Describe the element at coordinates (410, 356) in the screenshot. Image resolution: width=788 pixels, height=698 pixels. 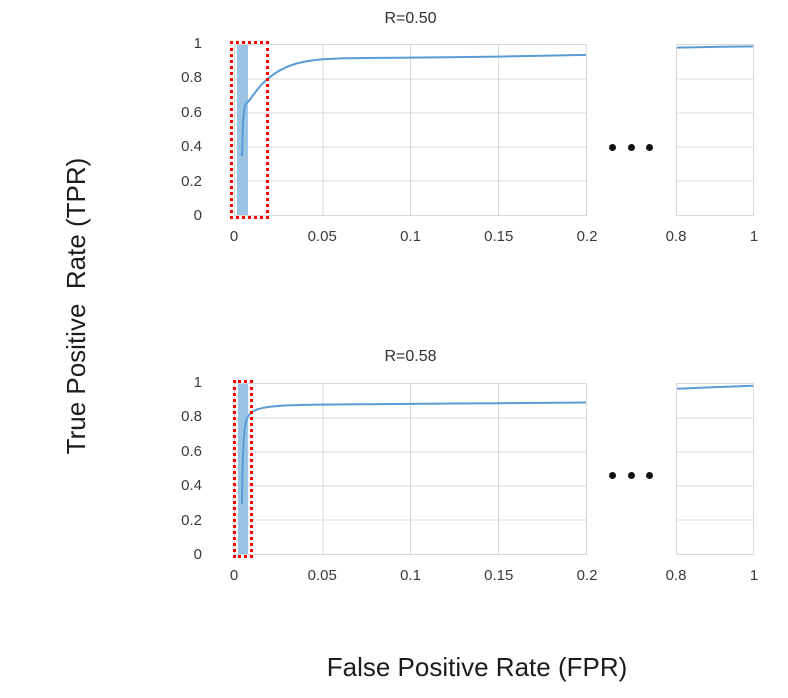
I see `chart-title: R=0.58` at that location.